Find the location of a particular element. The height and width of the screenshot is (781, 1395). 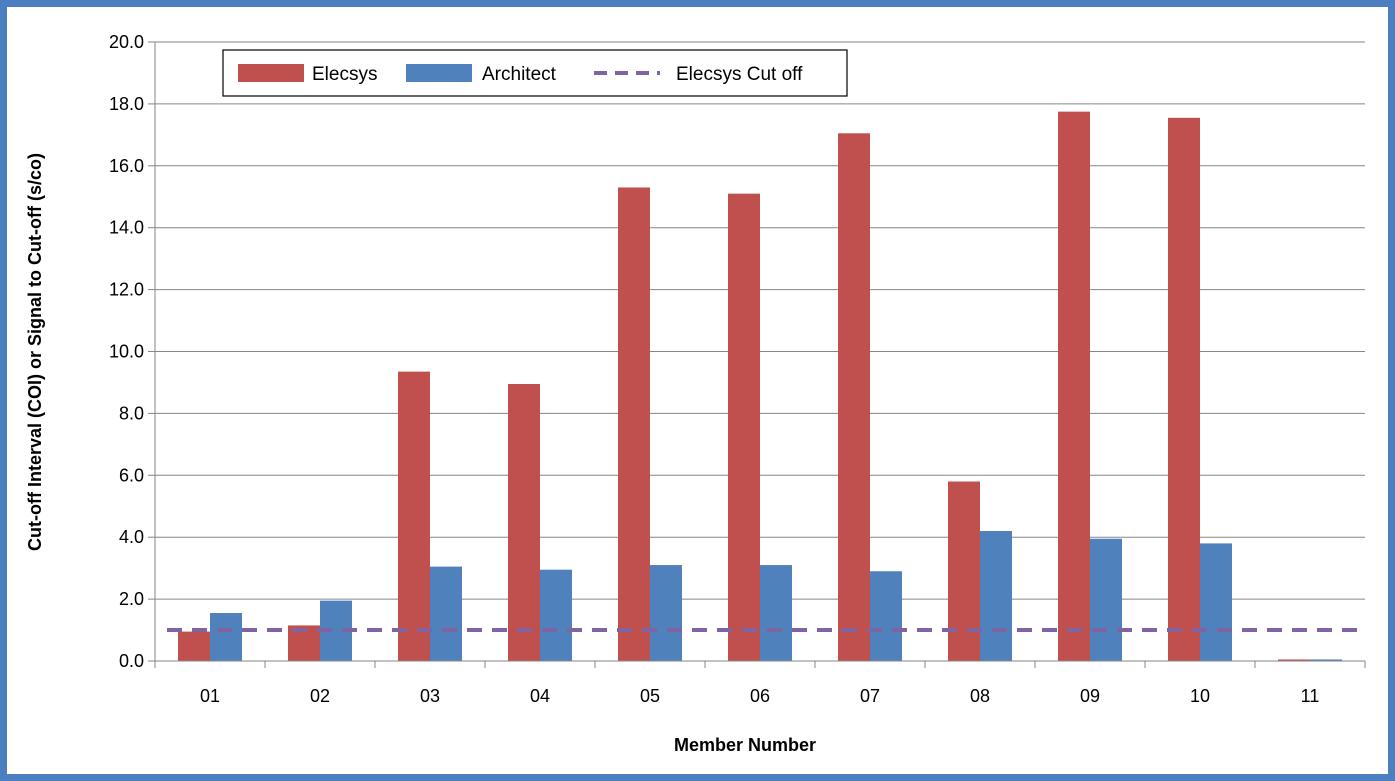

x-tick-label-11: 11 is located at coordinates (1310, 696).